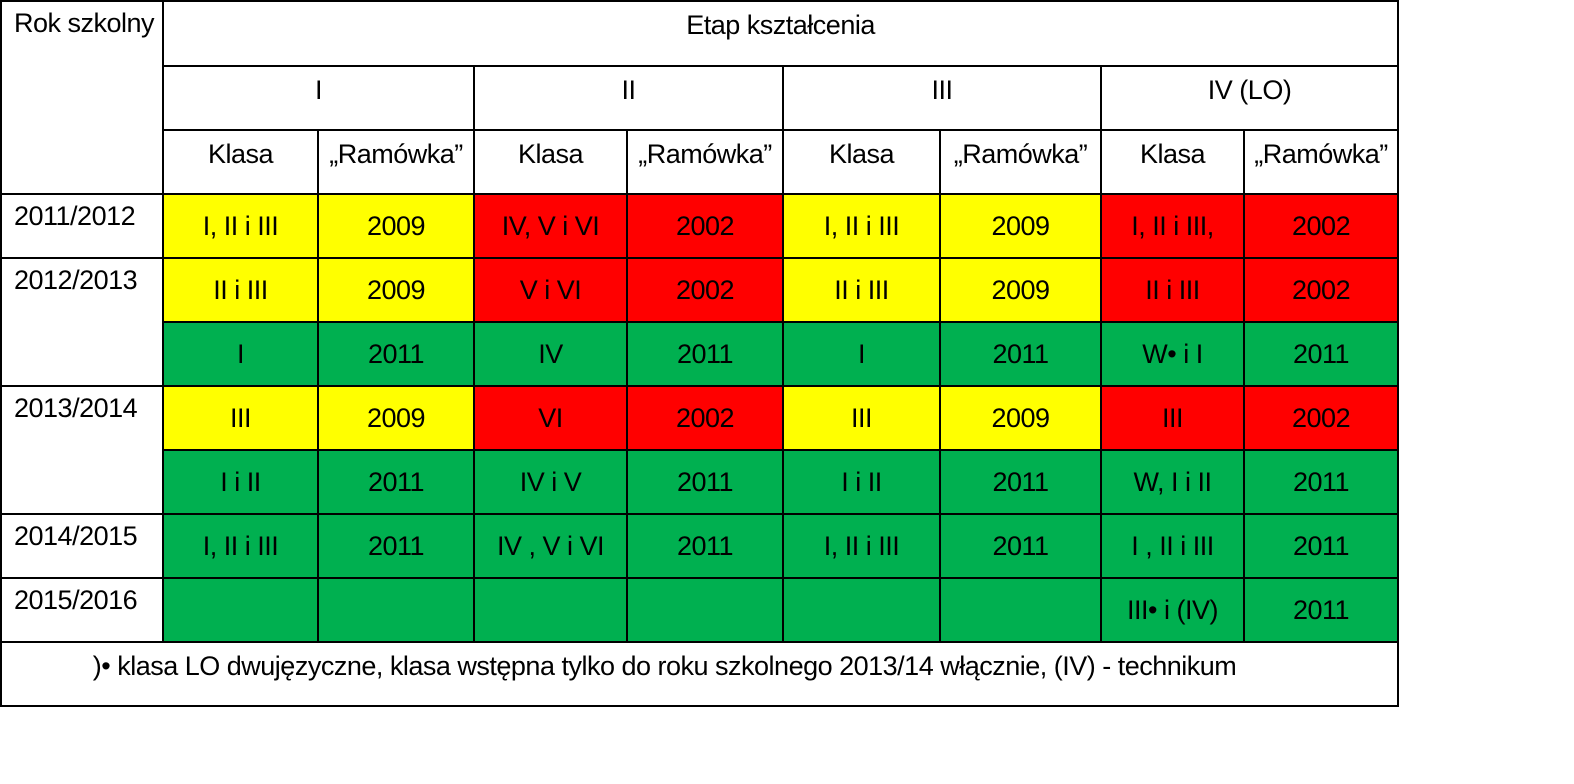 Image resolution: width=1574 pixels, height=784 pixels. I want to click on stage-group-header: Etap kształcenia, so click(780, 33).